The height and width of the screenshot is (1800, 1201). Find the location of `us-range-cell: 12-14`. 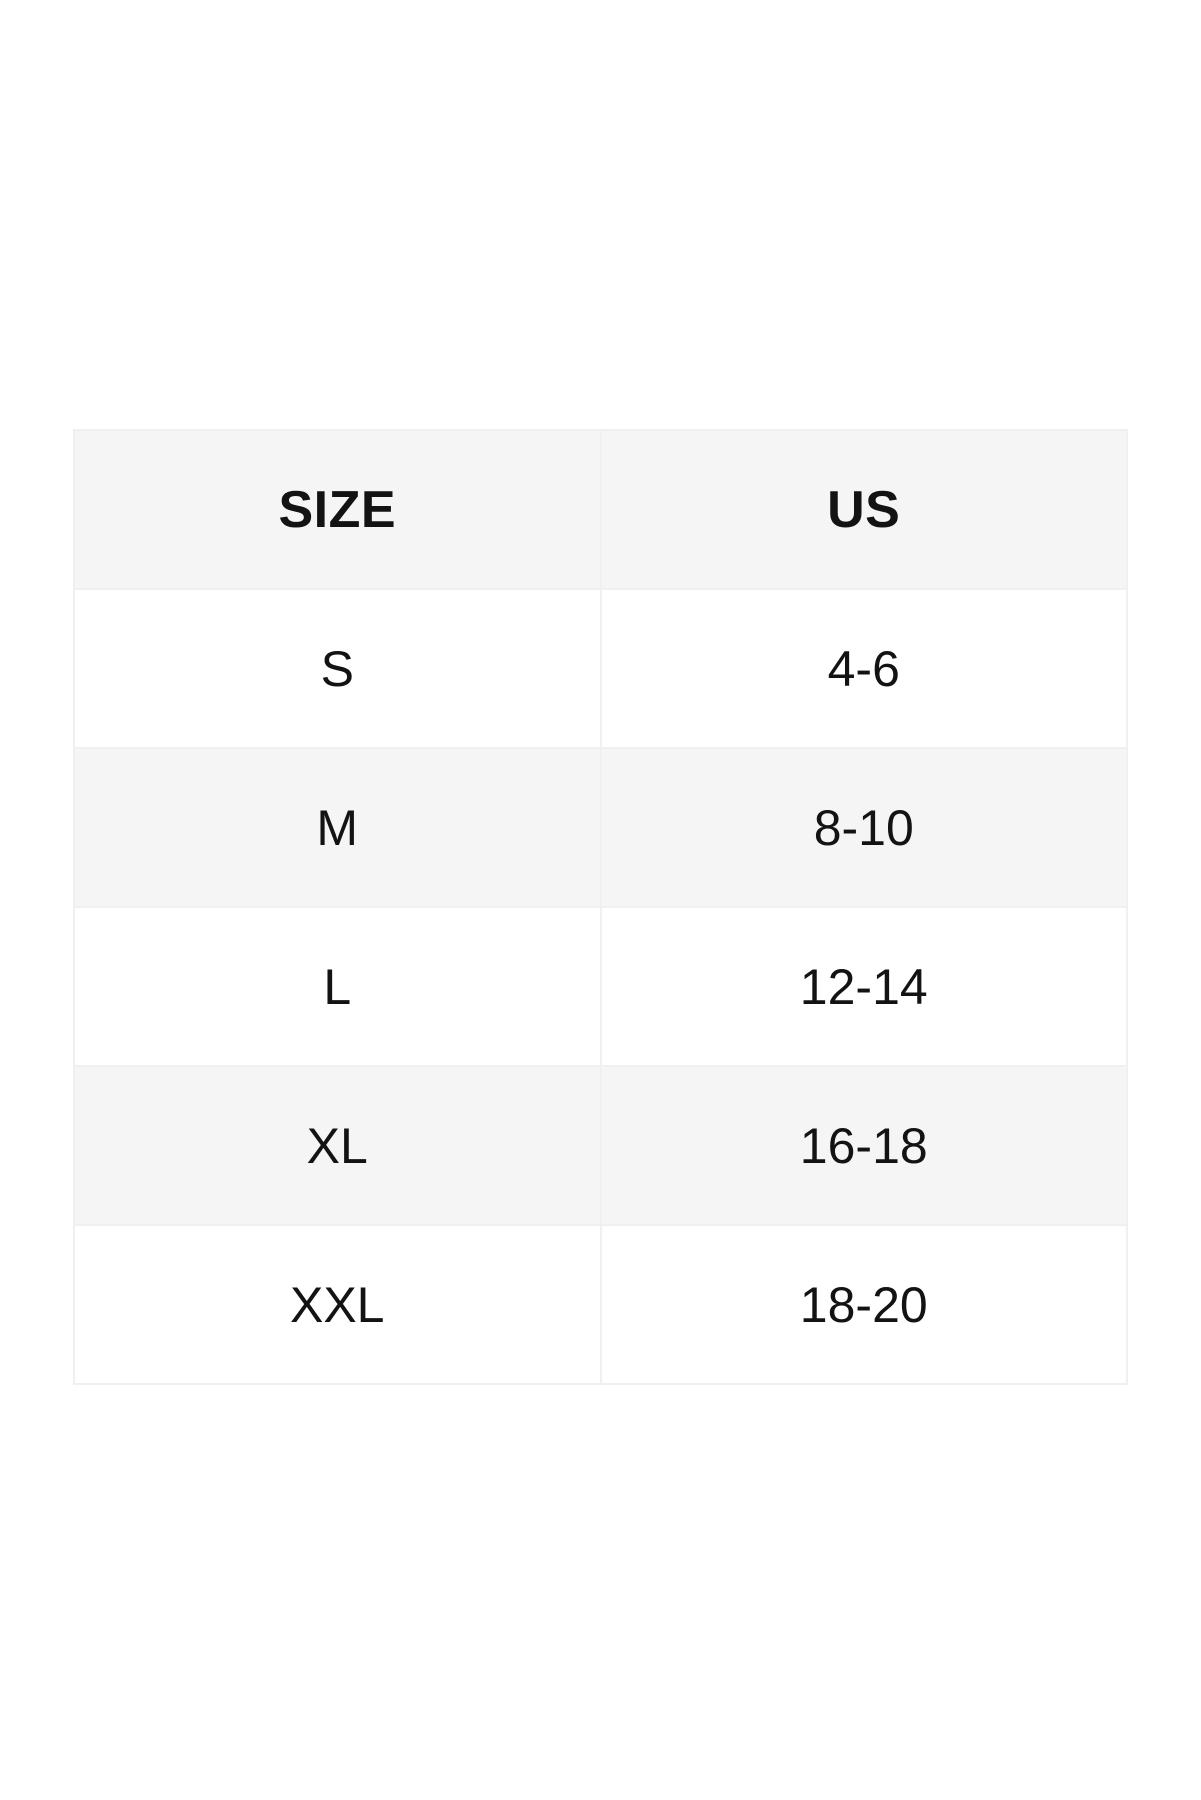

us-range-cell: 12-14 is located at coordinates (863, 986).